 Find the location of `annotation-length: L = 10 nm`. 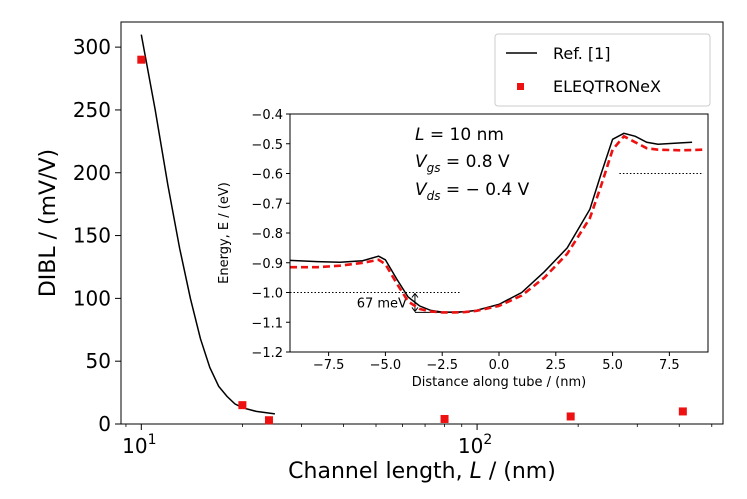

annotation-length: L = 10 nm is located at coordinates (459, 135).